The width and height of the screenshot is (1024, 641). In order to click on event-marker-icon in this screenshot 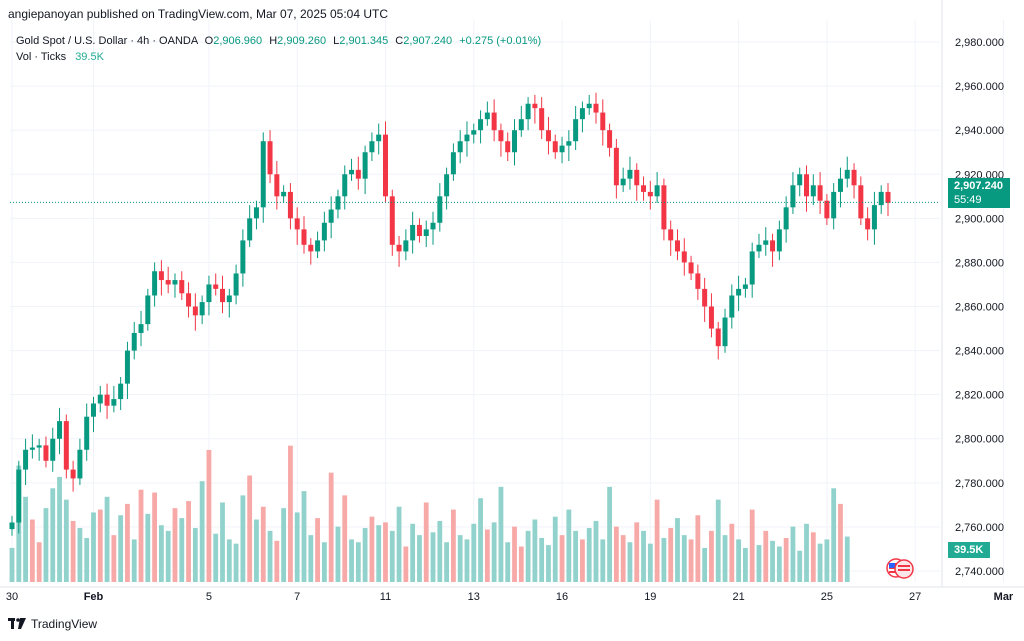, I will do `click(904, 569)`.